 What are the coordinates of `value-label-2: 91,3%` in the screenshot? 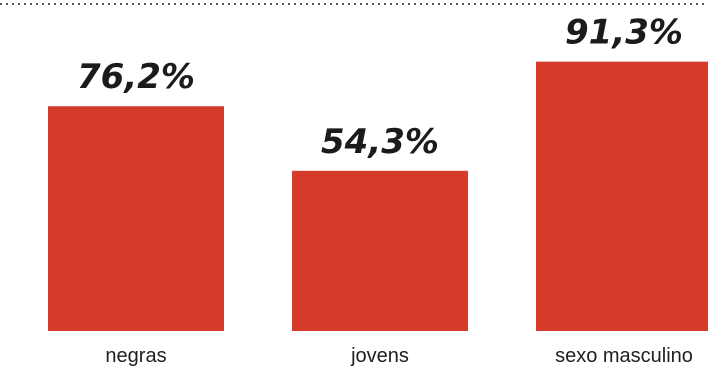 It's located at (624, 33).